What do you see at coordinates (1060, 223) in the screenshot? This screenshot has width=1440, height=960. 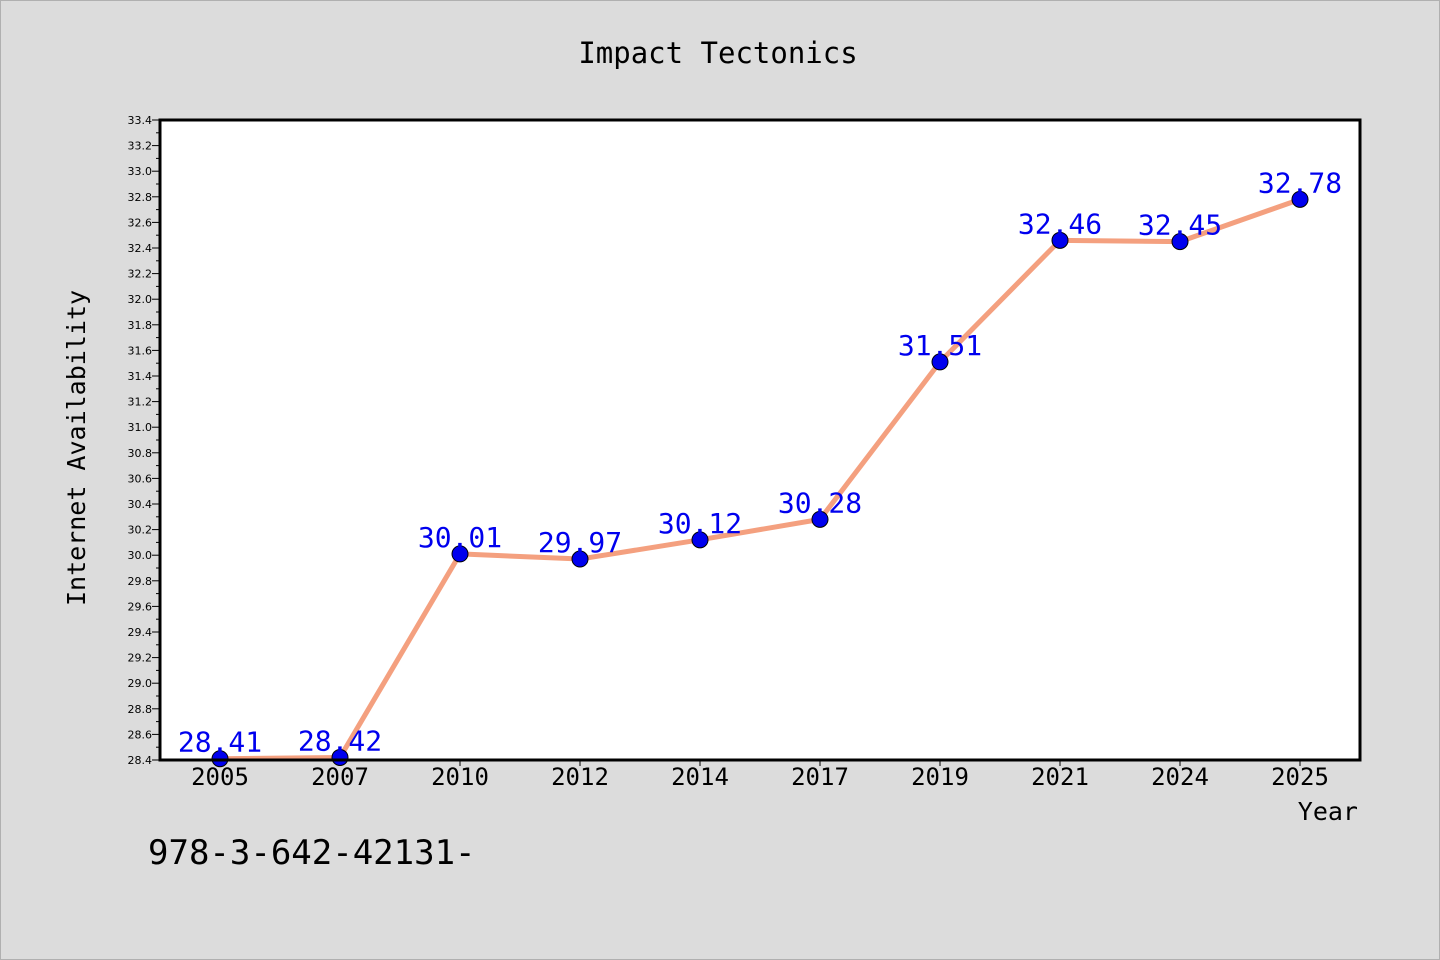 I see `data-label: 32.46` at bounding box center [1060, 223].